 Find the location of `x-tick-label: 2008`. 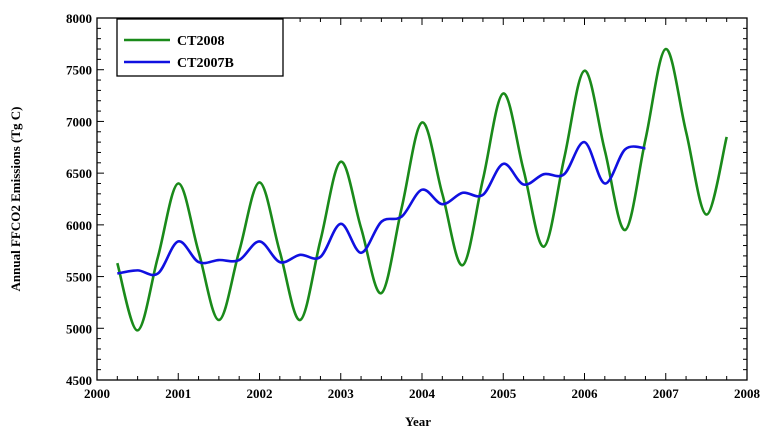

x-tick-label: 2008 is located at coordinates (747, 393).